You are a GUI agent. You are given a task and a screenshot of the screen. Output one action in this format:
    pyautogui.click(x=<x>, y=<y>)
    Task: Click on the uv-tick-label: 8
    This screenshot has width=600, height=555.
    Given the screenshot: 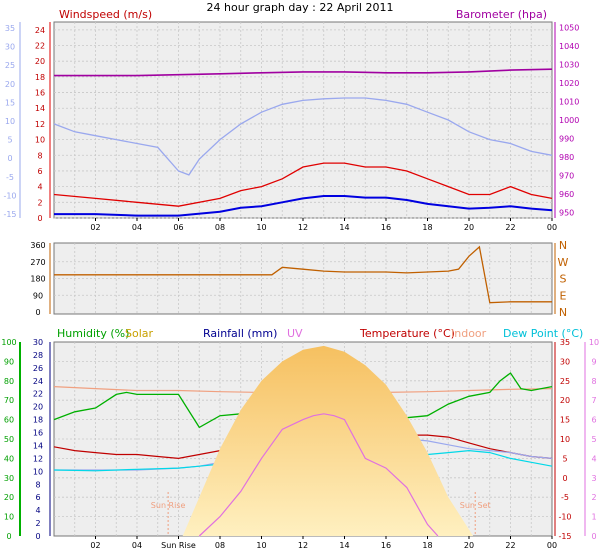 What is the action you would take?
    pyautogui.click(x=593, y=381)
    